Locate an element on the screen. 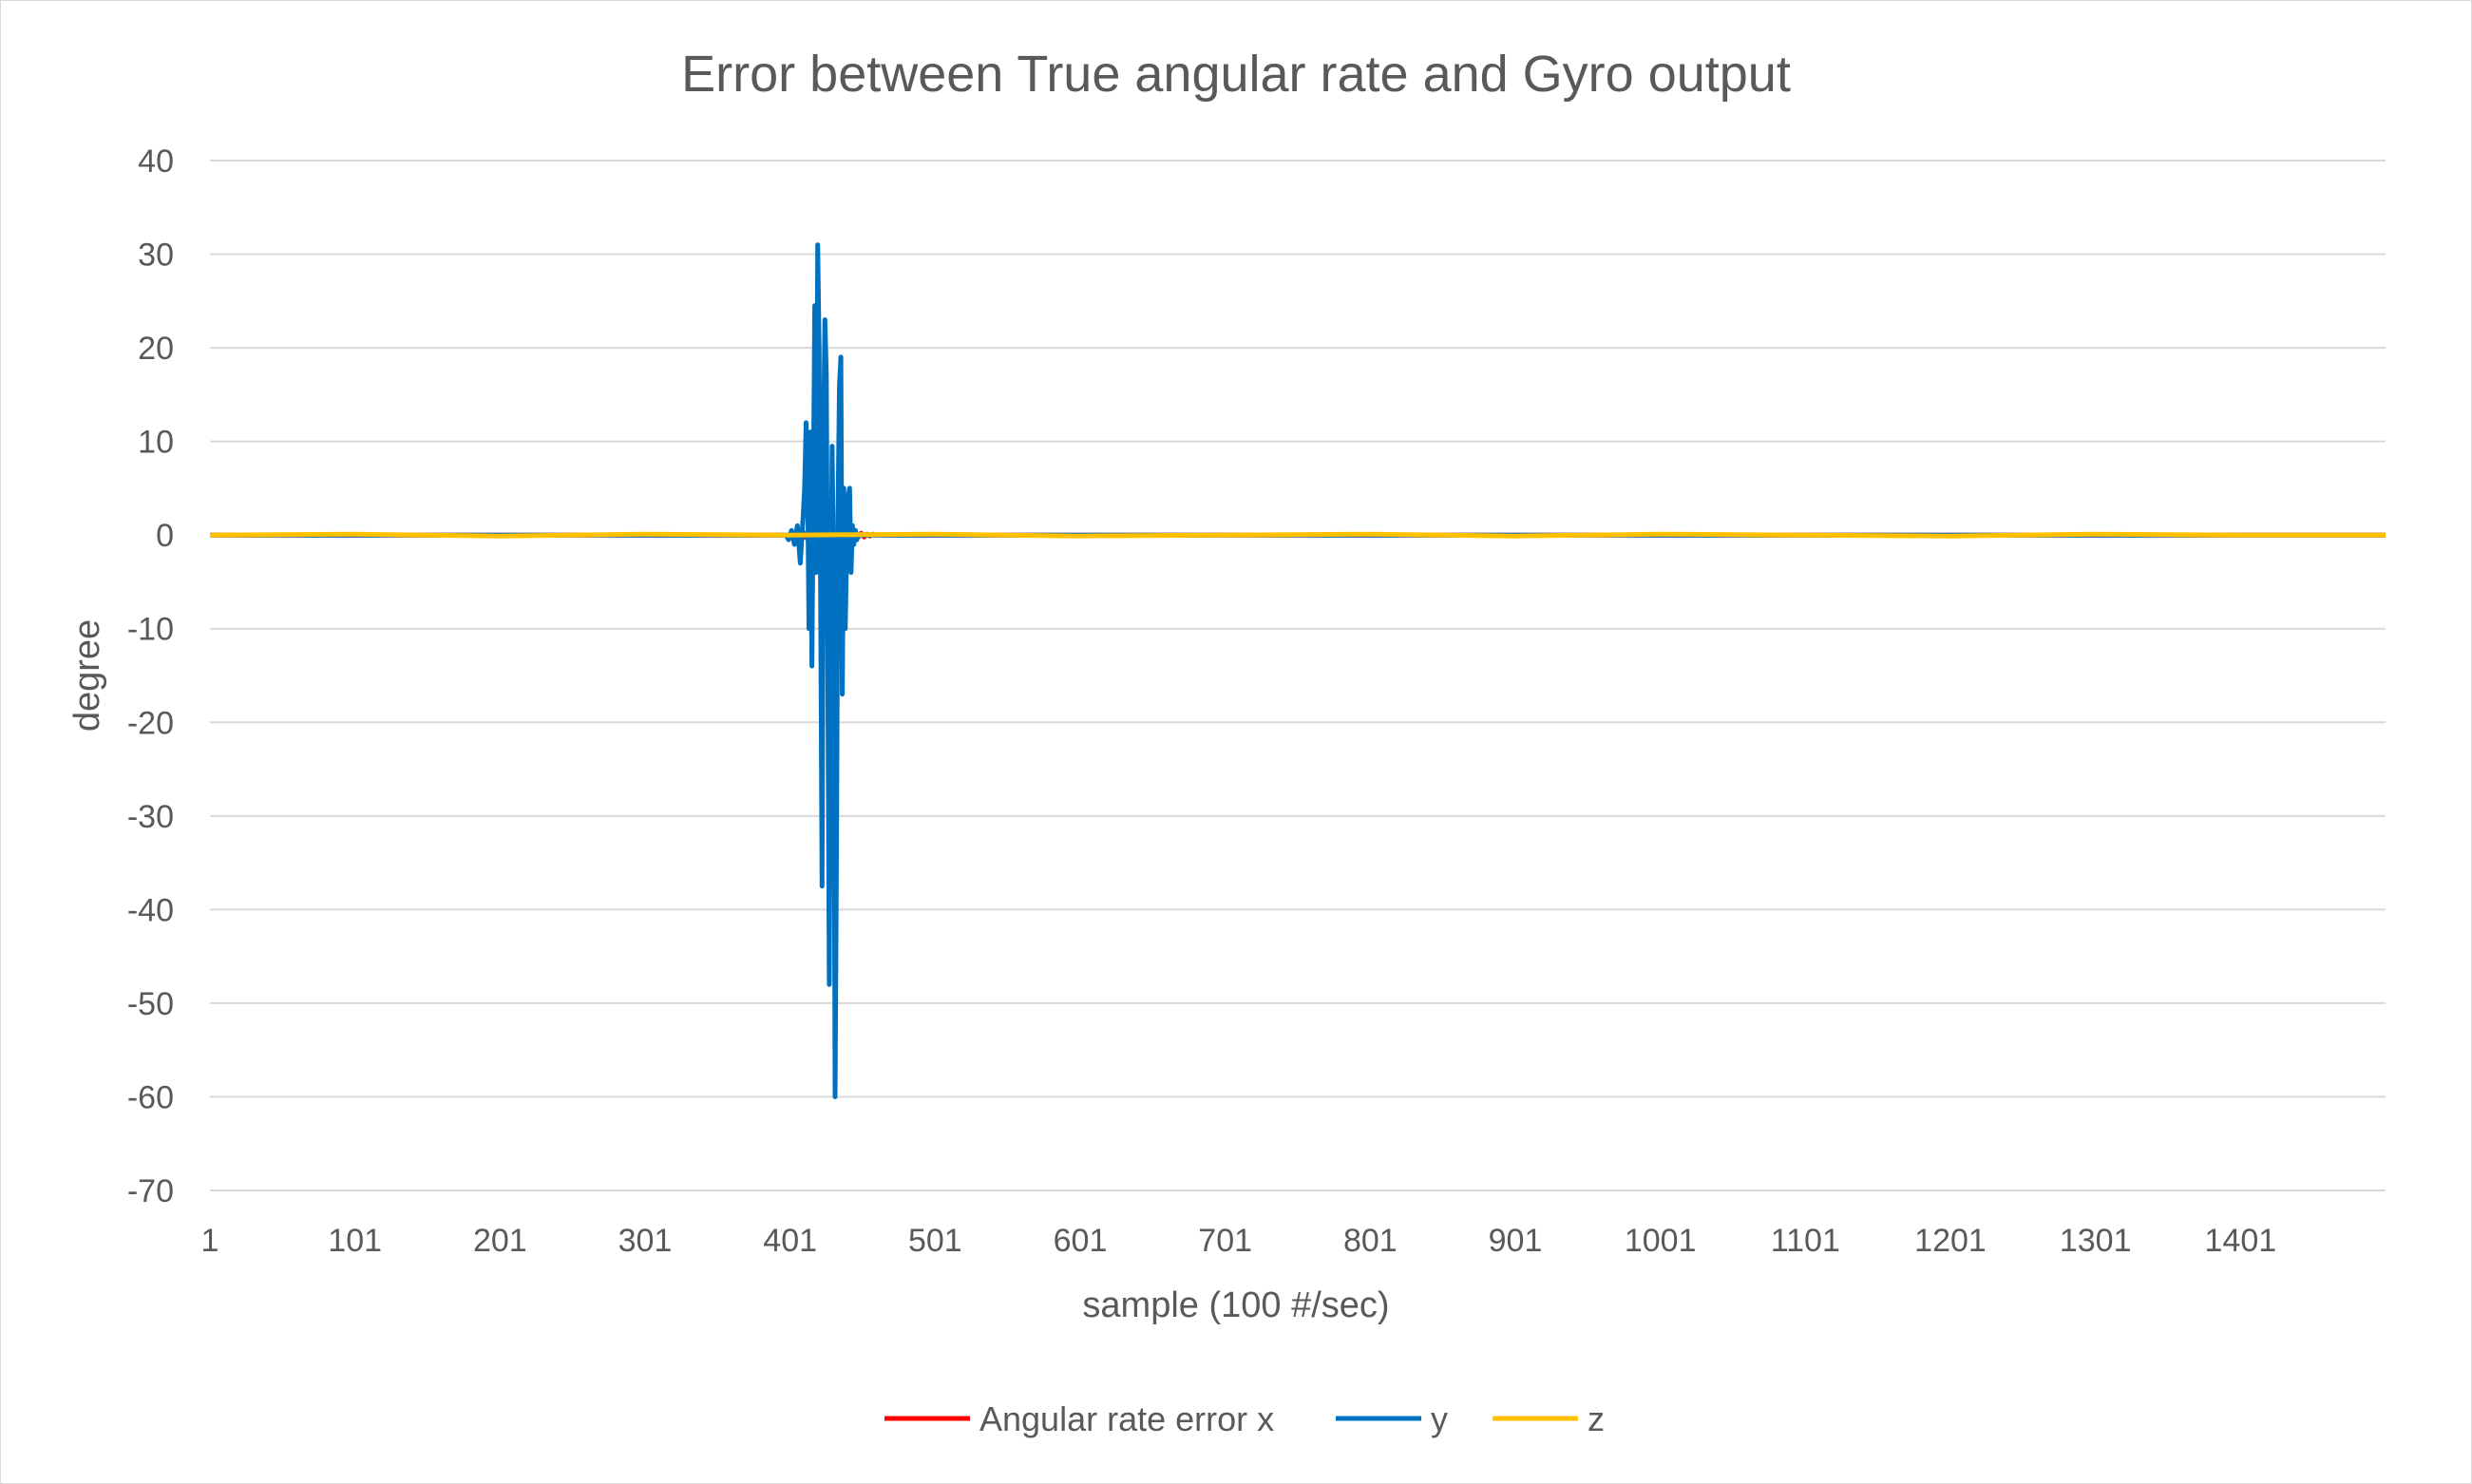 The image size is (2472, 1484). y-tick-label: -20 is located at coordinates (150, 723).